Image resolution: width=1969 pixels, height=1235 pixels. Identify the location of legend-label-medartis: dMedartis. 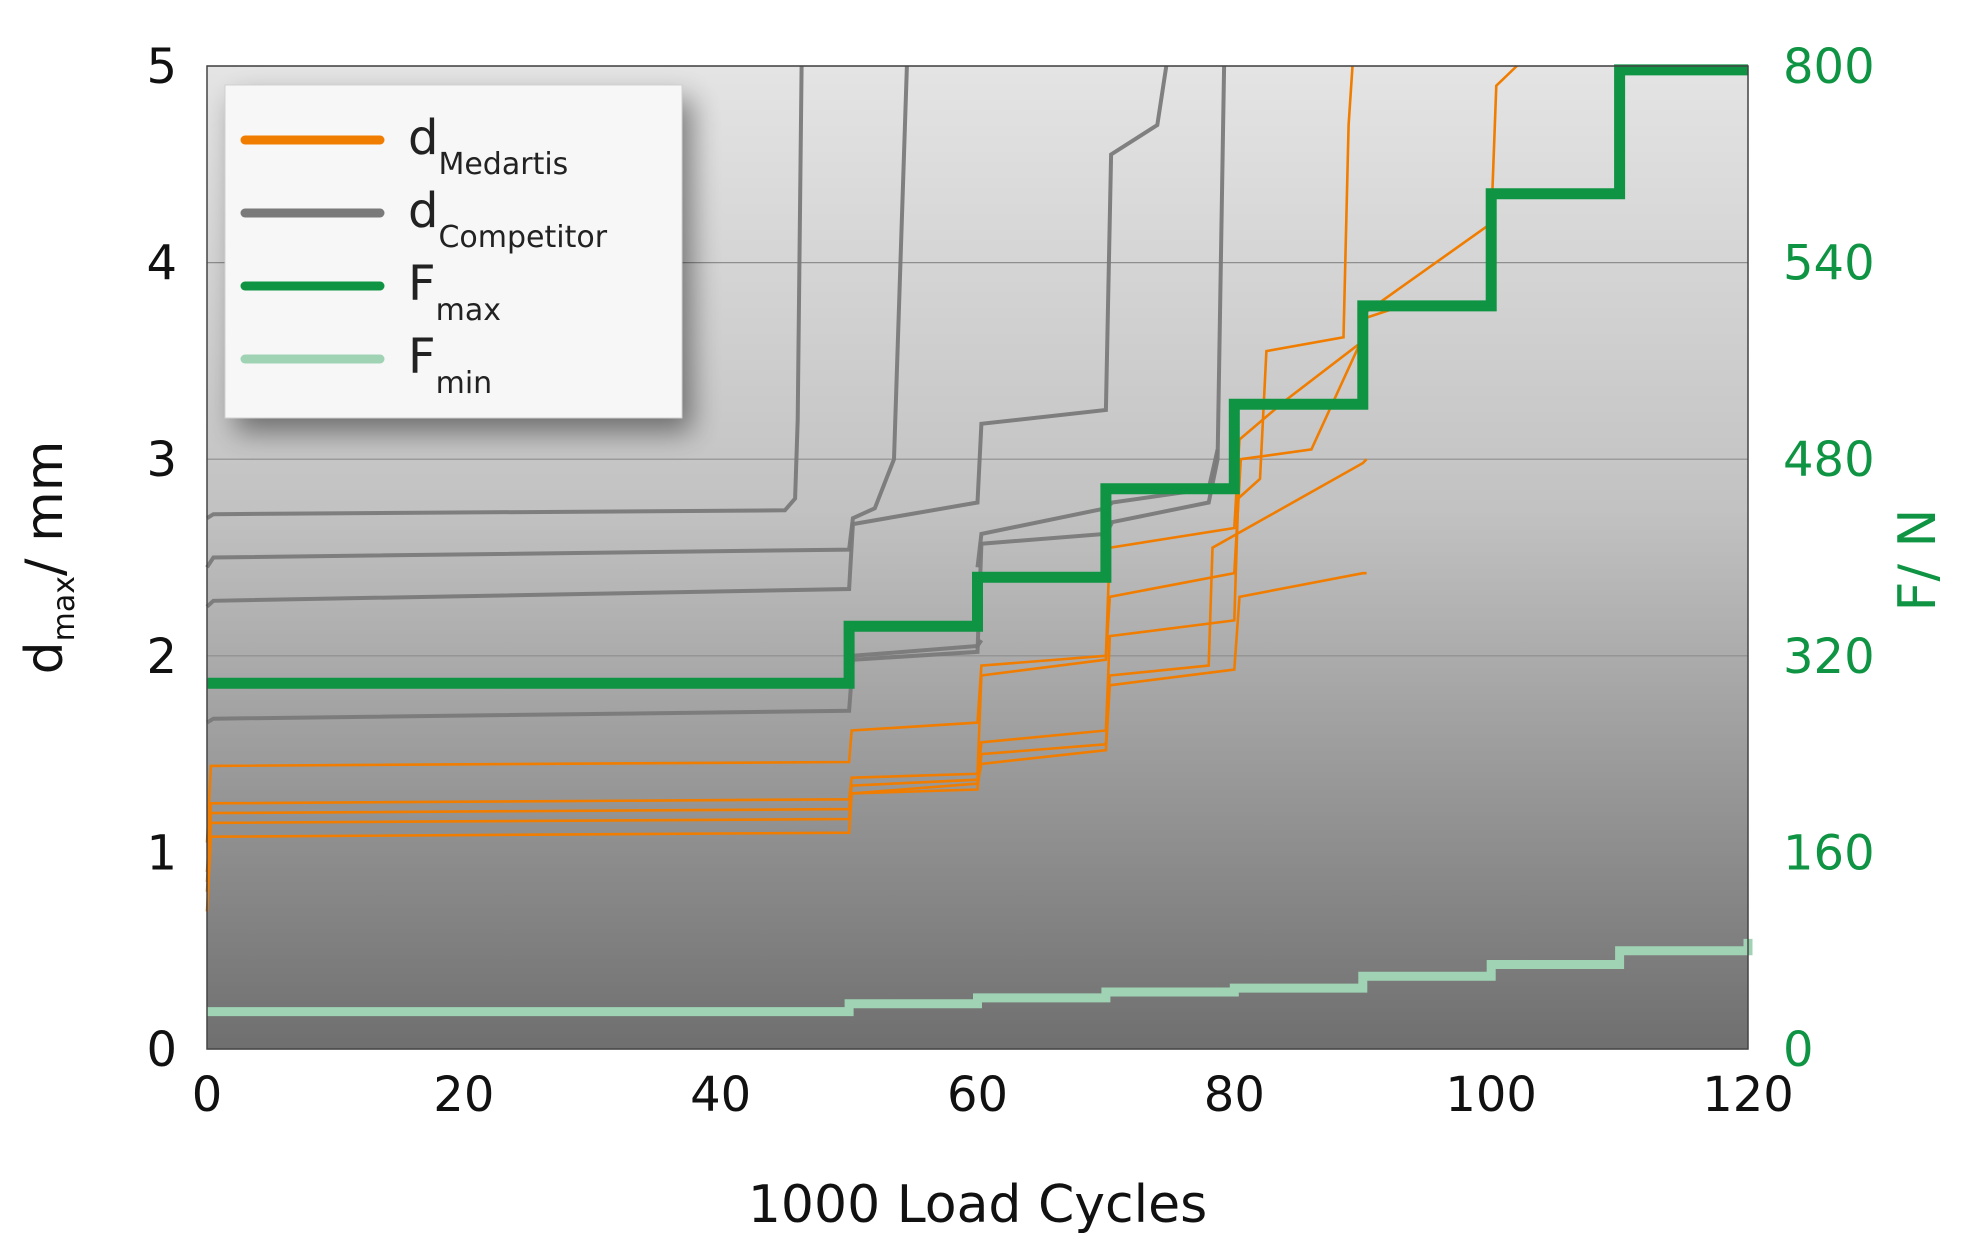
(488, 146).